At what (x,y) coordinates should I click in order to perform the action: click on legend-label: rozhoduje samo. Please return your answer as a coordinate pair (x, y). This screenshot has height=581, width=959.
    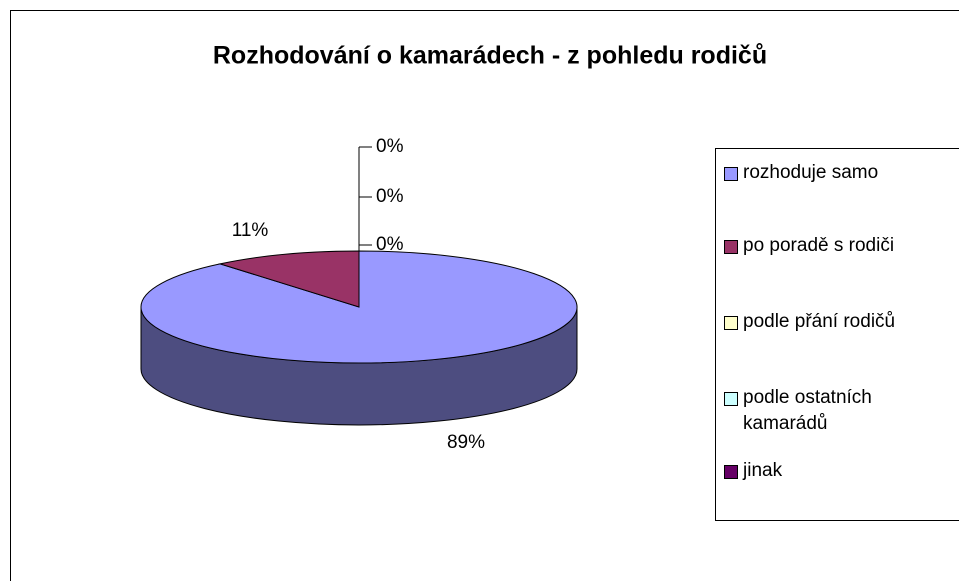
    Looking at the image, I should click on (811, 172).